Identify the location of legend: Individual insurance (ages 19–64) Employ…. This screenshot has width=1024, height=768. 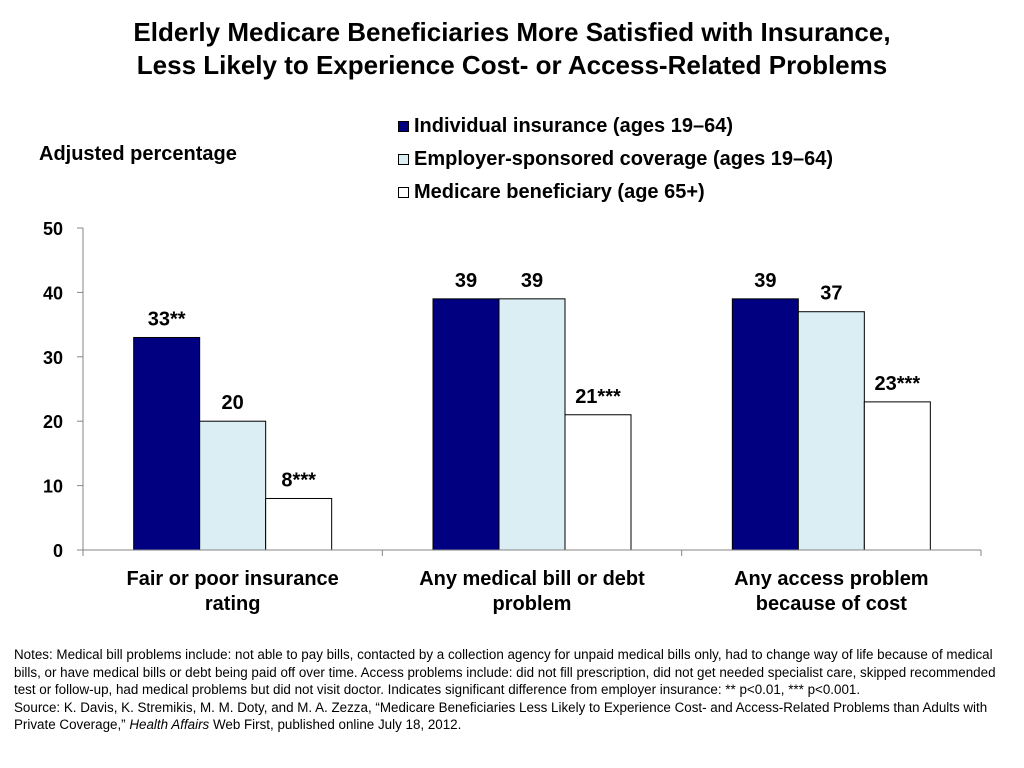
(615, 159).